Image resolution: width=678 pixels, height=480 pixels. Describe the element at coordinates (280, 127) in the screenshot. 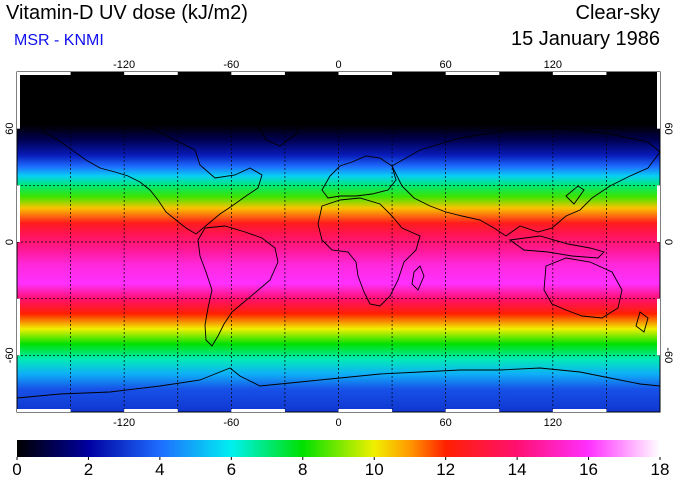

I see `coastline-greenland` at that location.